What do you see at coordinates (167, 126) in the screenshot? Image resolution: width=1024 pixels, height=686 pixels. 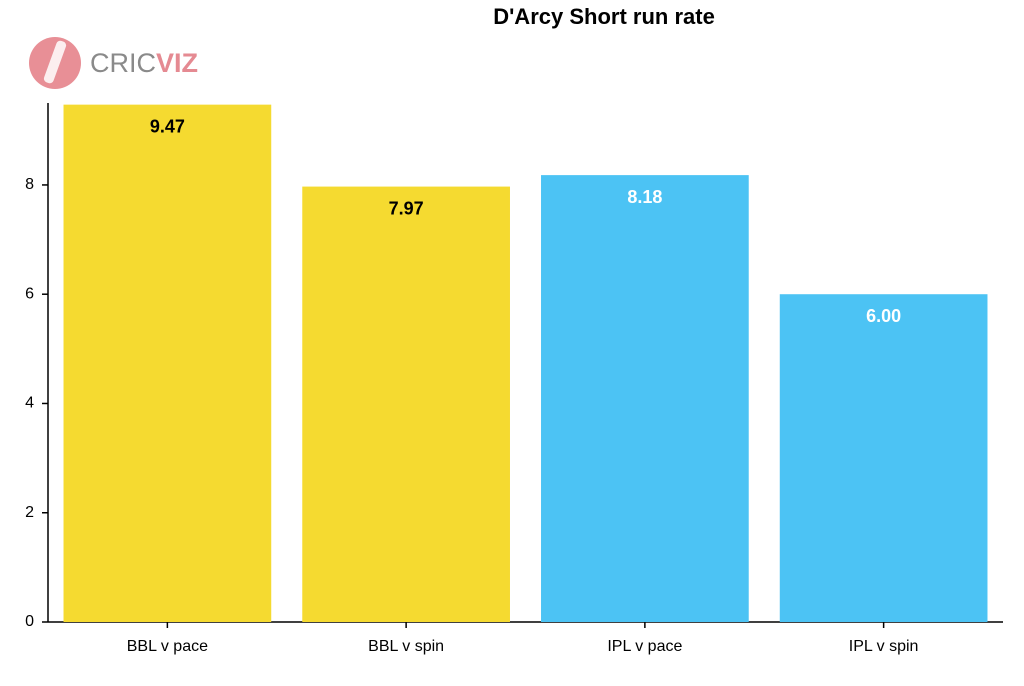 I see `value-label: 9.47` at bounding box center [167, 126].